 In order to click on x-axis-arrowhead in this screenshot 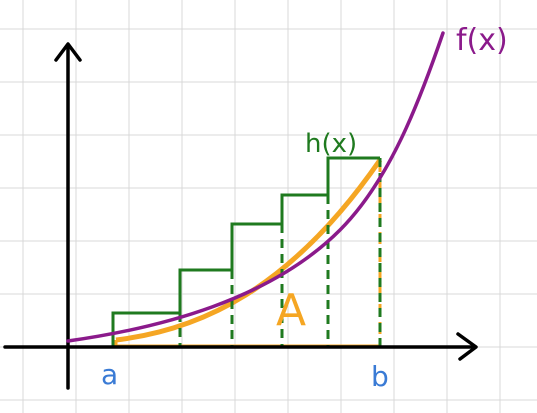, I will do `click(467, 346)`.